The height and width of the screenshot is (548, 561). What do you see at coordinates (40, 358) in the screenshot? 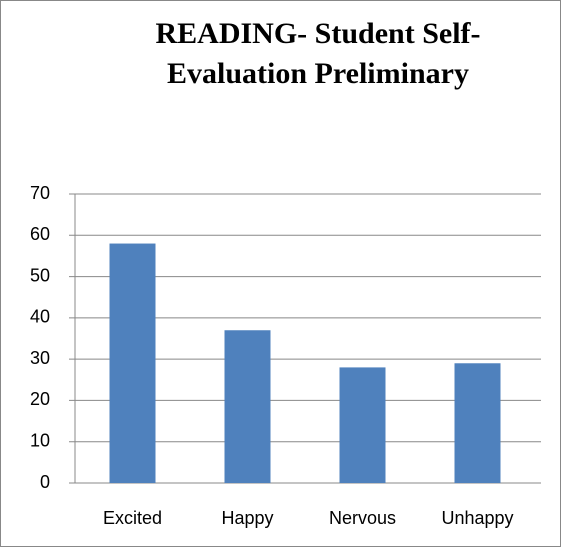
I see `y-tick-label: 30` at bounding box center [40, 358].